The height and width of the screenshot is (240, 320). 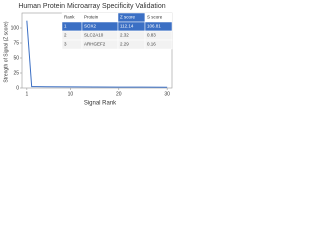 What do you see at coordinates (69, 17) in the screenshot?
I see `table-text: Rank` at bounding box center [69, 17].